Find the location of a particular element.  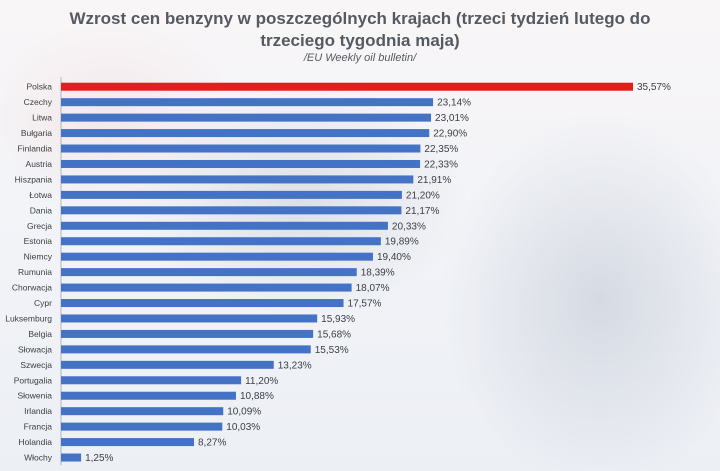

value-label: 20,33% is located at coordinates (409, 226).